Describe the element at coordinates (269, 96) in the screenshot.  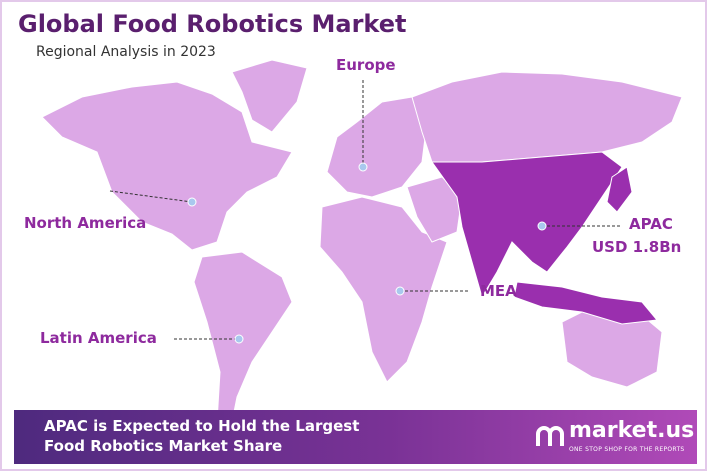
I see `greenland` at that location.